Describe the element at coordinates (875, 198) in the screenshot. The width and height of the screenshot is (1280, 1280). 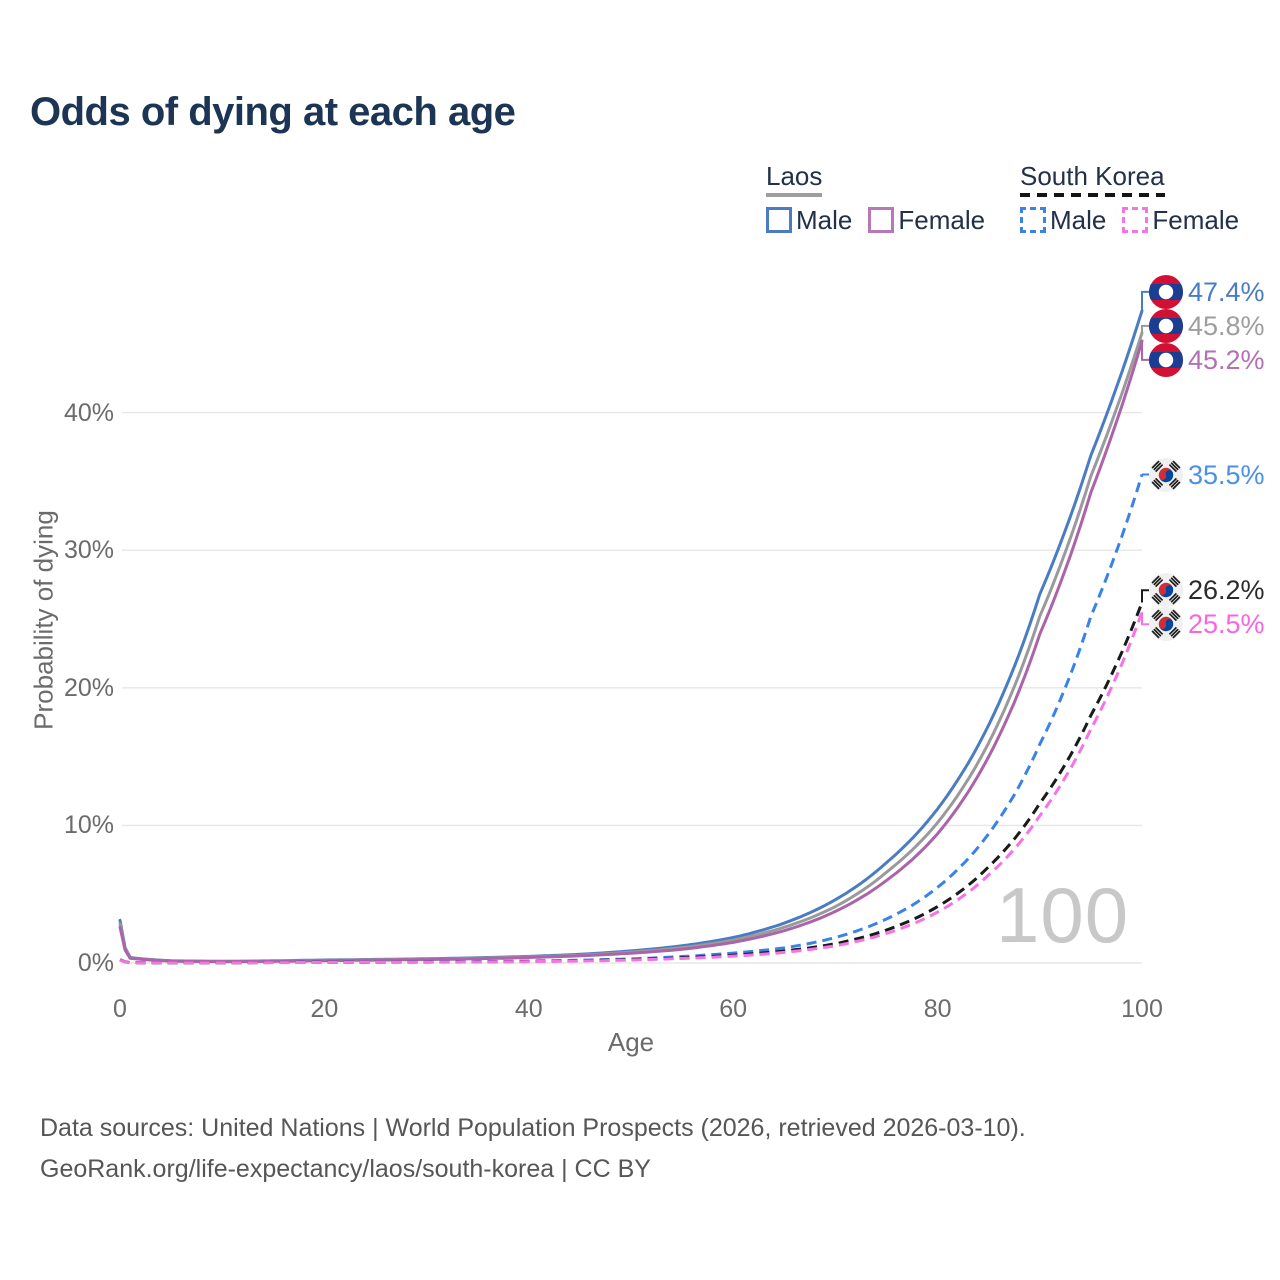
I see `legend-group-laos: Laos Male Female` at that location.